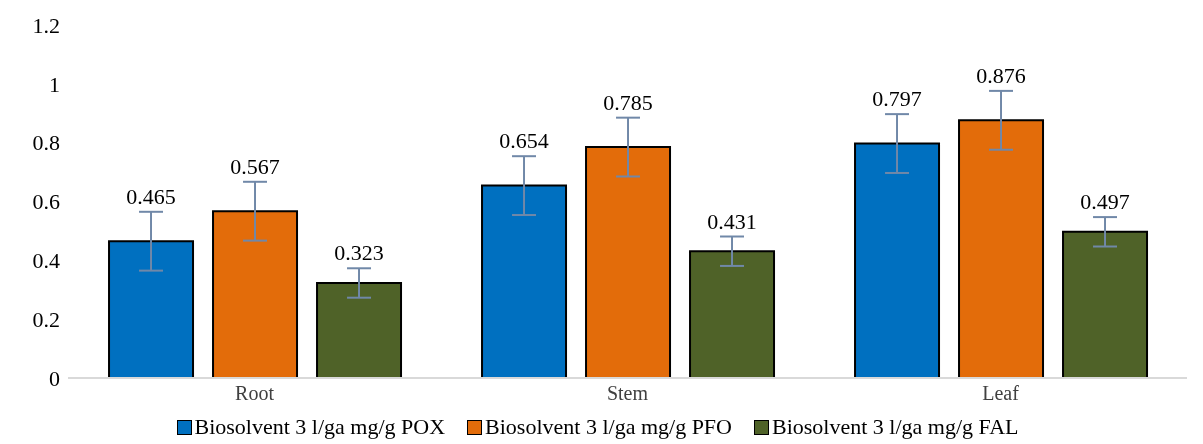 The height and width of the screenshot is (444, 1203). I want to click on data-label: 0.797, so click(897, 99).